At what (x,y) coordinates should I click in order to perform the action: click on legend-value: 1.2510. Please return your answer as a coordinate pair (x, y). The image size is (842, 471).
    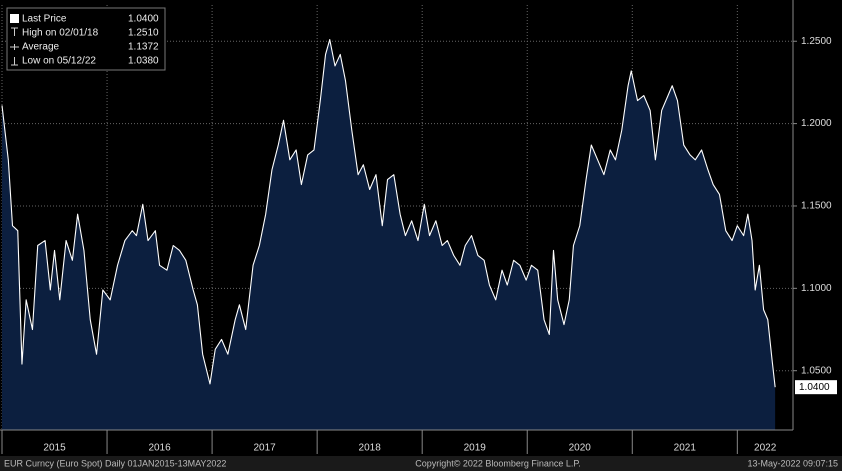
    Looking at the image, I should click on (143, 33).